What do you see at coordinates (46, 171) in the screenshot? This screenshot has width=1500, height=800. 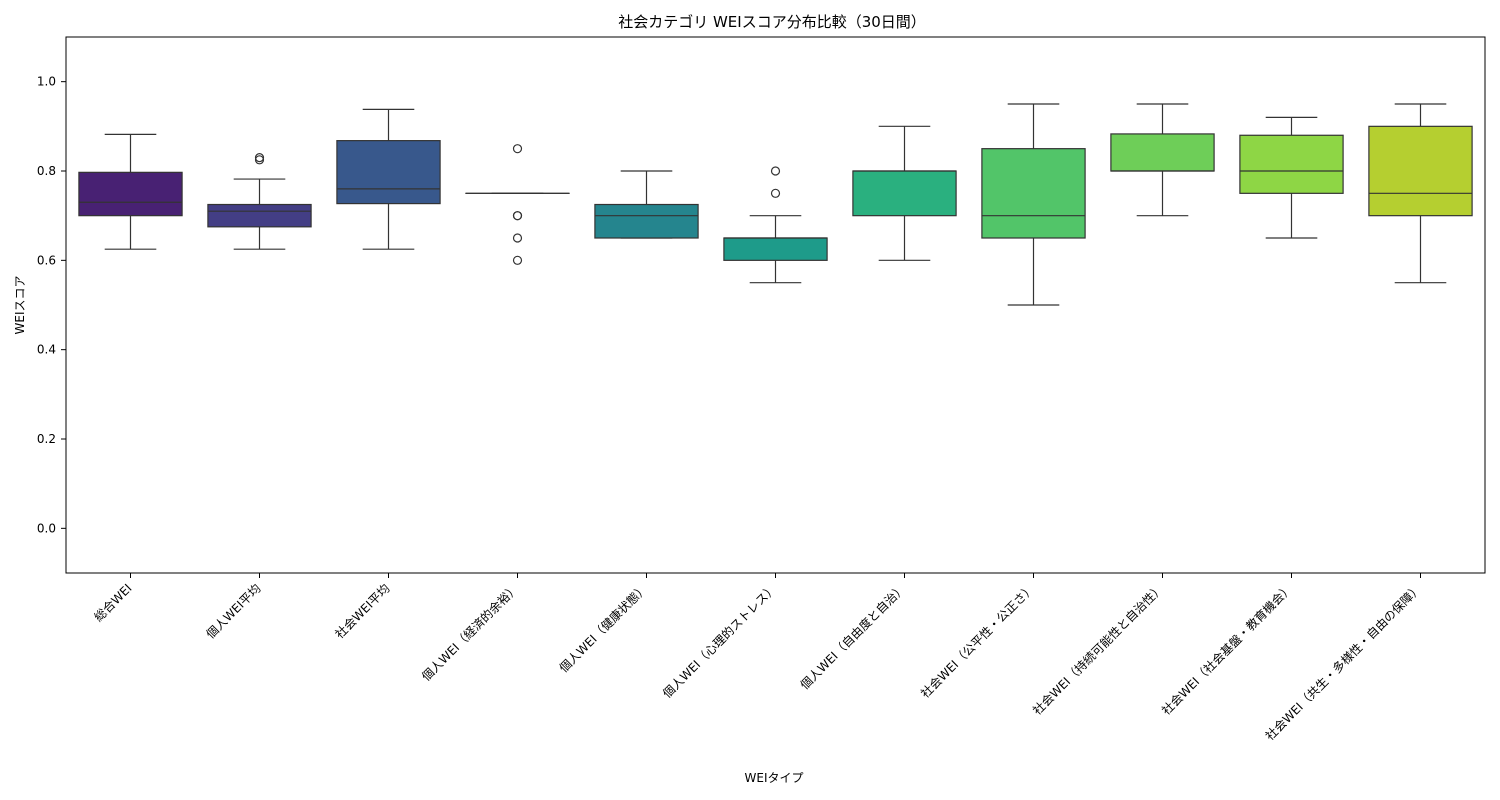 I see `y-tick-label: 0.8` at bounding box center [46, 171].